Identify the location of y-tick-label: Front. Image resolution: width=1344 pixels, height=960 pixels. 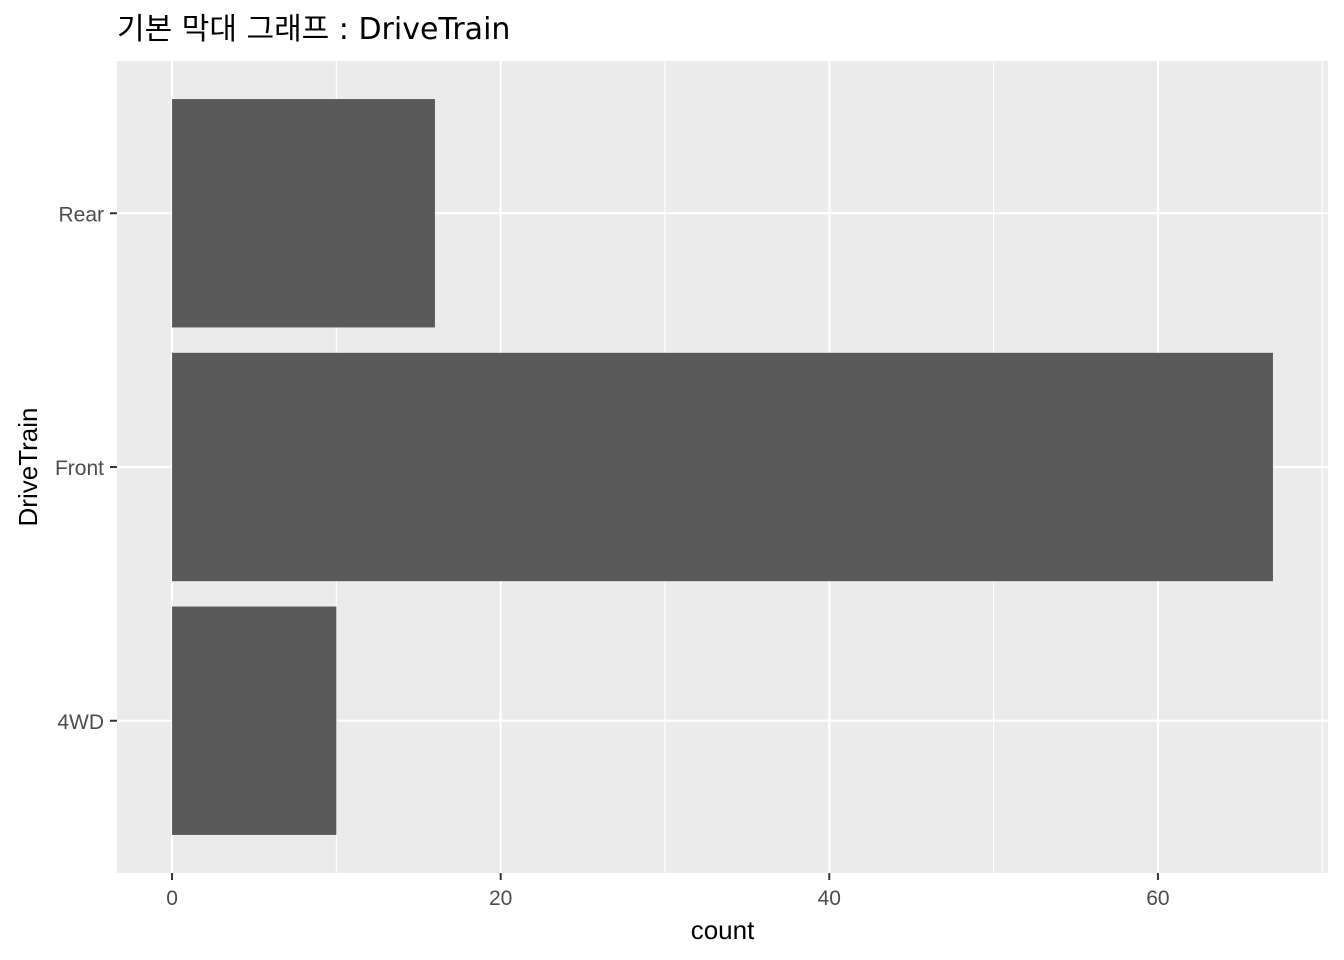
(79, 468).